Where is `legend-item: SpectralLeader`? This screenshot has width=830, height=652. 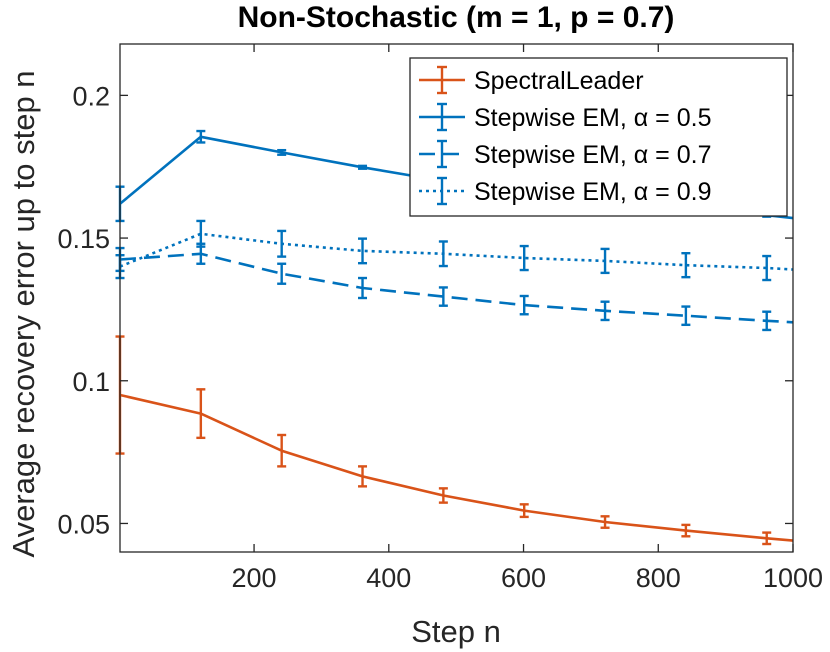 legend-item: SpectralLeader is located at coordinates (531, 80).